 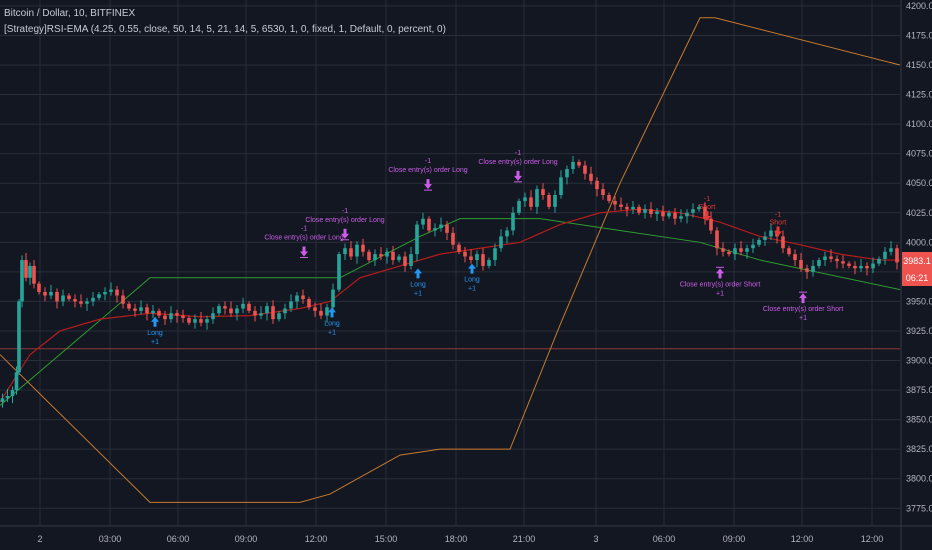 What do you see at coordinates (332, 332) in the screenshot?
I see `annotation-qty: +1` at bounding box center [332, 332].